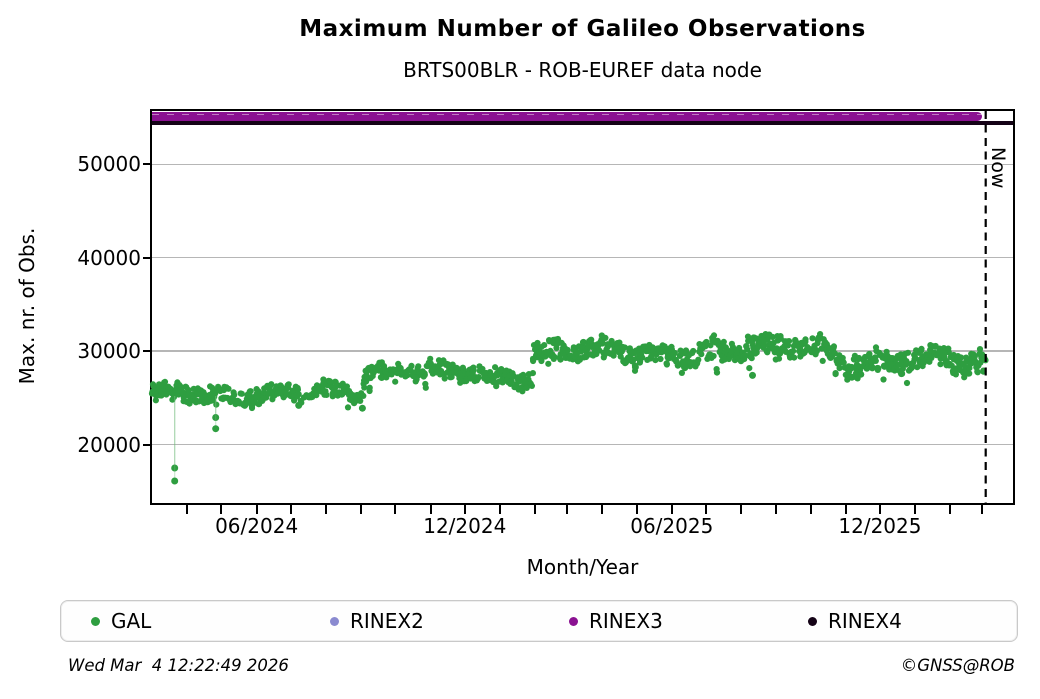 The image size is (1040, 699). Describe the element at coordinates (672, 526) in the screenshot. I see `x-tick-label: 06/2025` at that location.